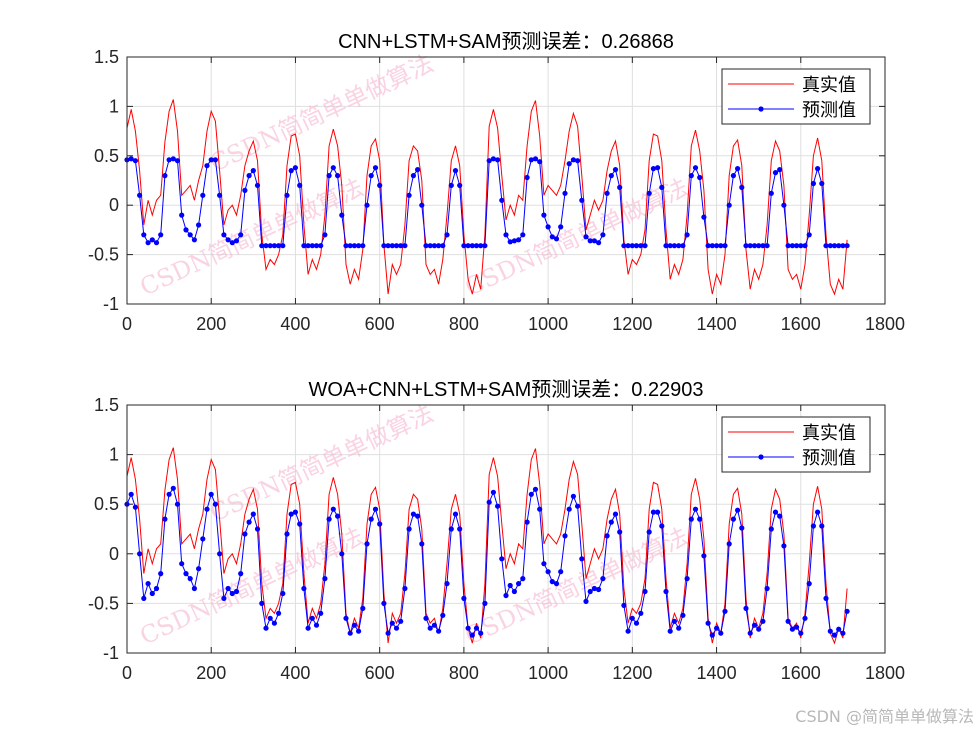 The height and width of the screenshot is (735, 980). Describe the element at coordinates (103, 255) in the screenshot. I see `y-tick-label: -0.5` at that location.